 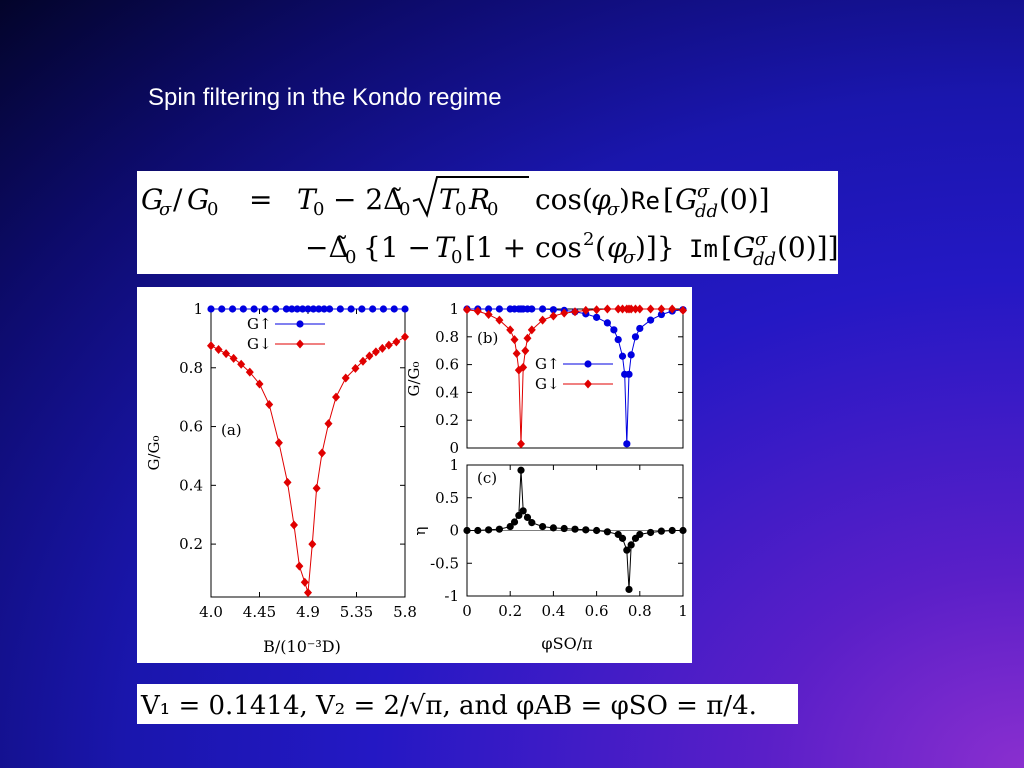 I want to click on panel-b-chart: 0 0.2 0.4 0.6 0.8 1 (b) G/G₀ G↑ G↓, so click(x=546, y=378).